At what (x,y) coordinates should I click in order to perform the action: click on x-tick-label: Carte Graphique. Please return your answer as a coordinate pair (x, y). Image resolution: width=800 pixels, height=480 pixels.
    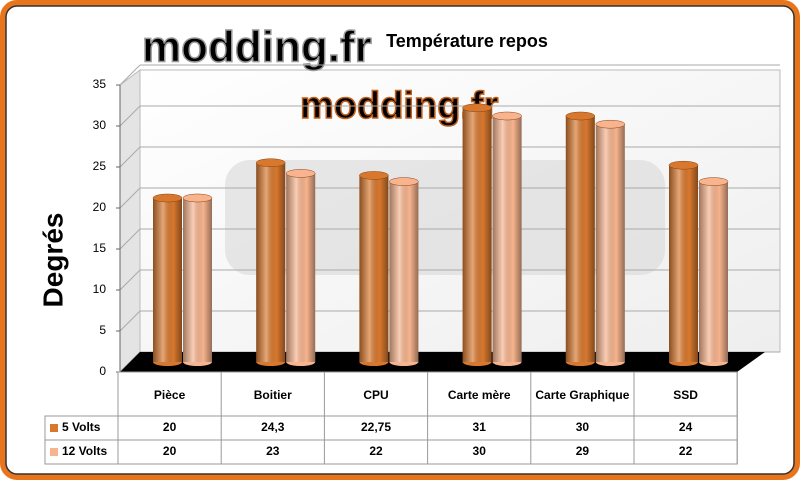
    Looking at the image, I should click on (582, 395).